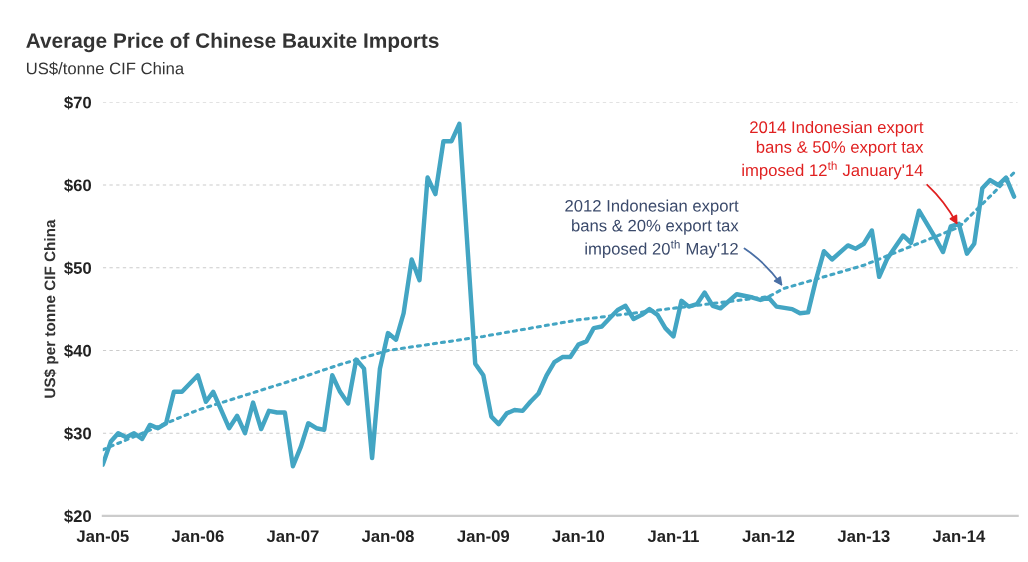  I want to click on chart-title: Average Price of Chinese Bauxite Imports, so click(232, 42).